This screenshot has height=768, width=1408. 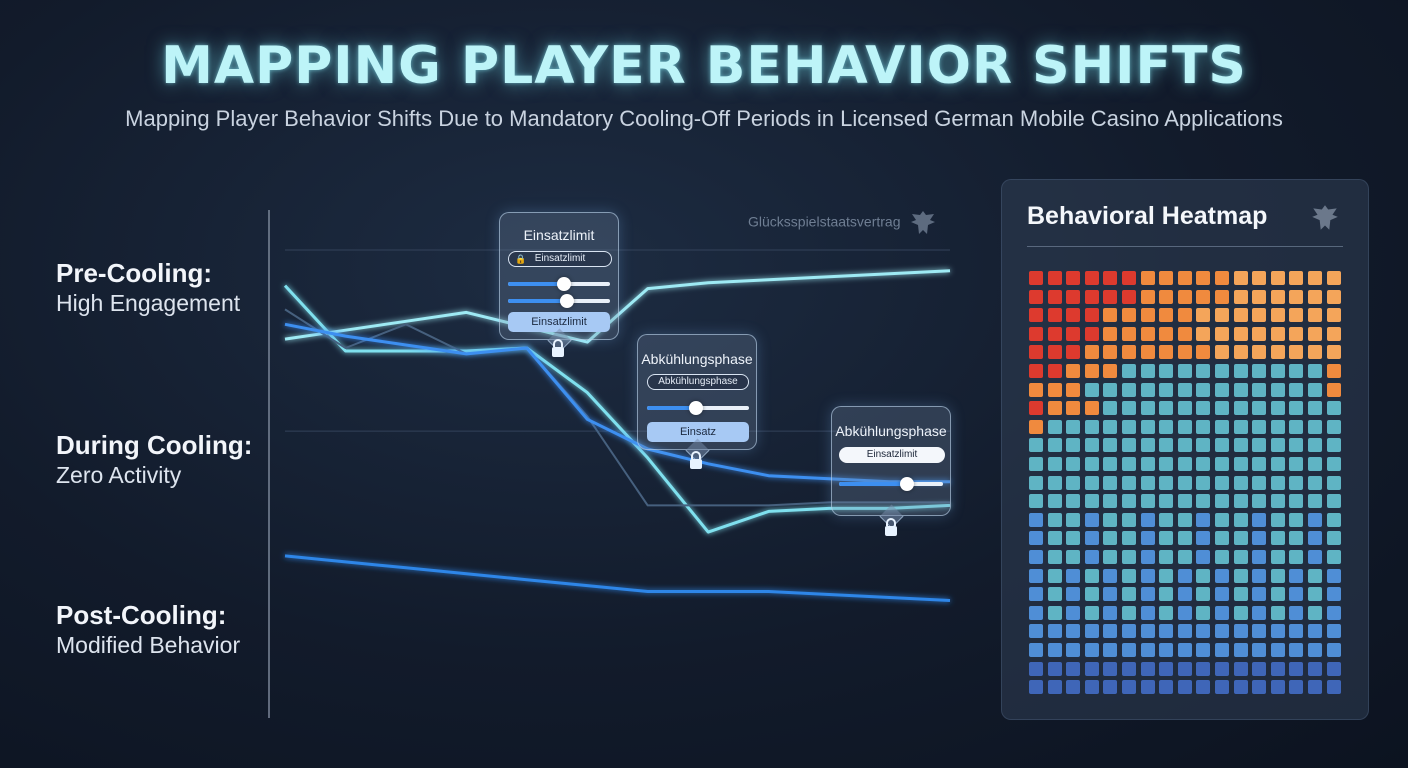 What do you see at coordinates (148, 645) in the screenshot?
I see `stage-description: Modified Behavior` at bounding box center [148, 645].